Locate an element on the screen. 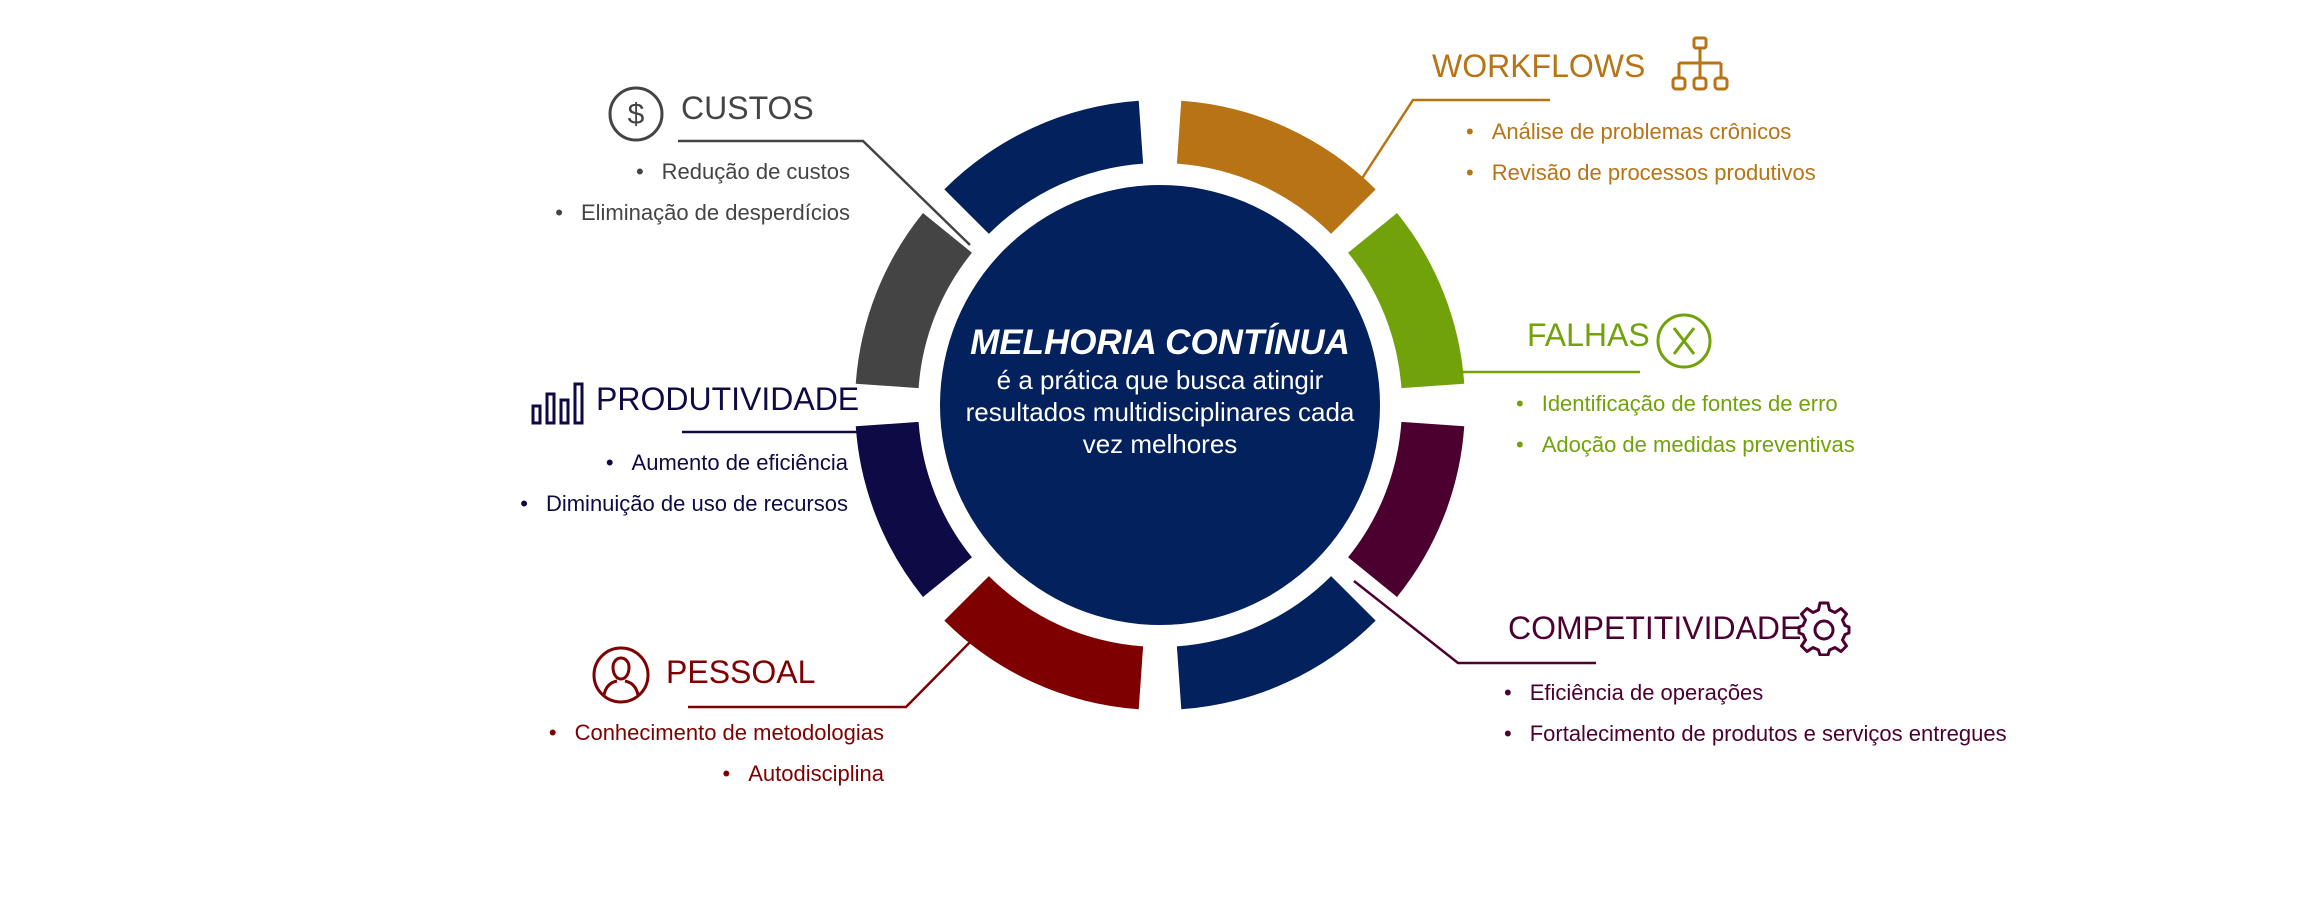 This screenshot has height=900, width=2300. list-item: Eliminação de desperdícios is located at coordinates (702, 212).